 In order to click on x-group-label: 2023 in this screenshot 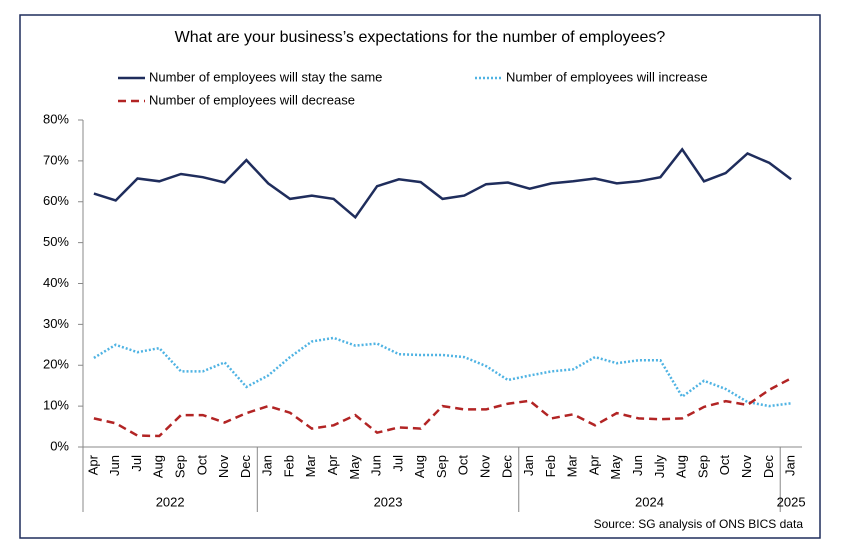, I will do `click(388, 501)`.